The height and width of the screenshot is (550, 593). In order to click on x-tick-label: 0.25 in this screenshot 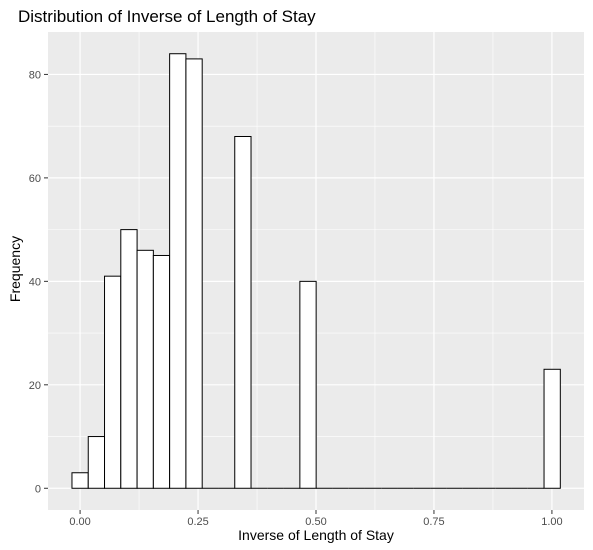, I will do `click(197, 522)`.